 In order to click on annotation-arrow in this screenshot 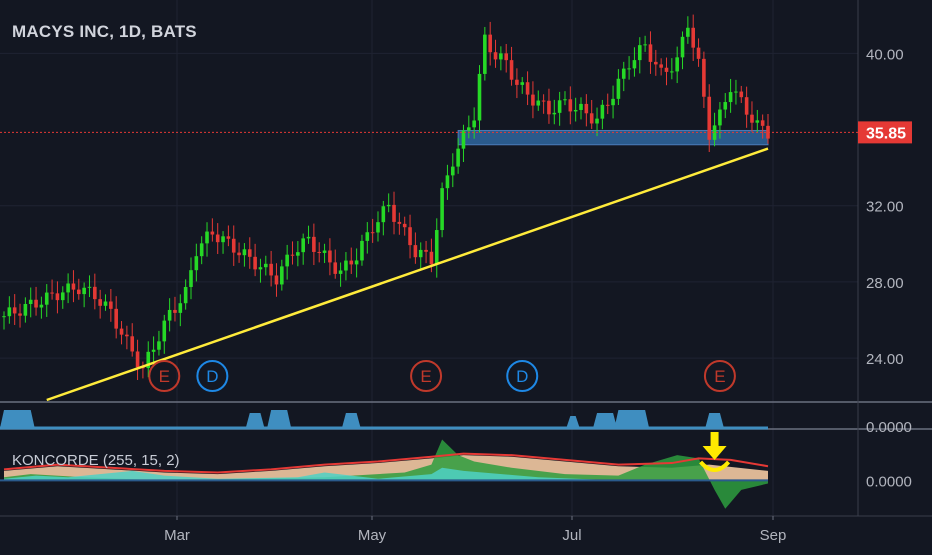, I will do `click(714, 446)`.